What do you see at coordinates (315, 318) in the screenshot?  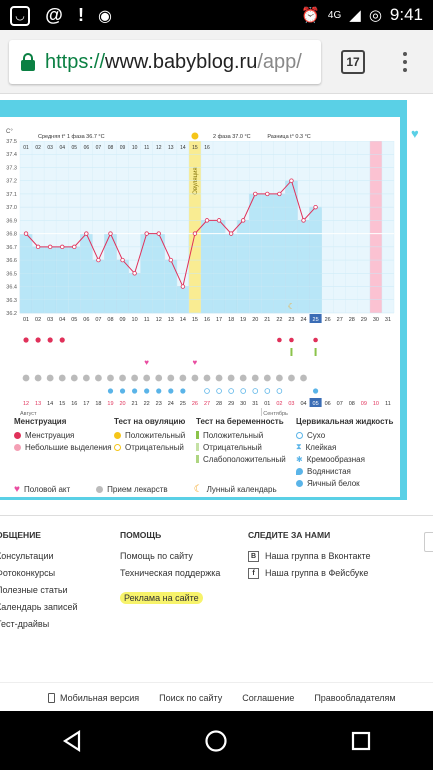 I see `today-marker` at bounding box center [315, 318].